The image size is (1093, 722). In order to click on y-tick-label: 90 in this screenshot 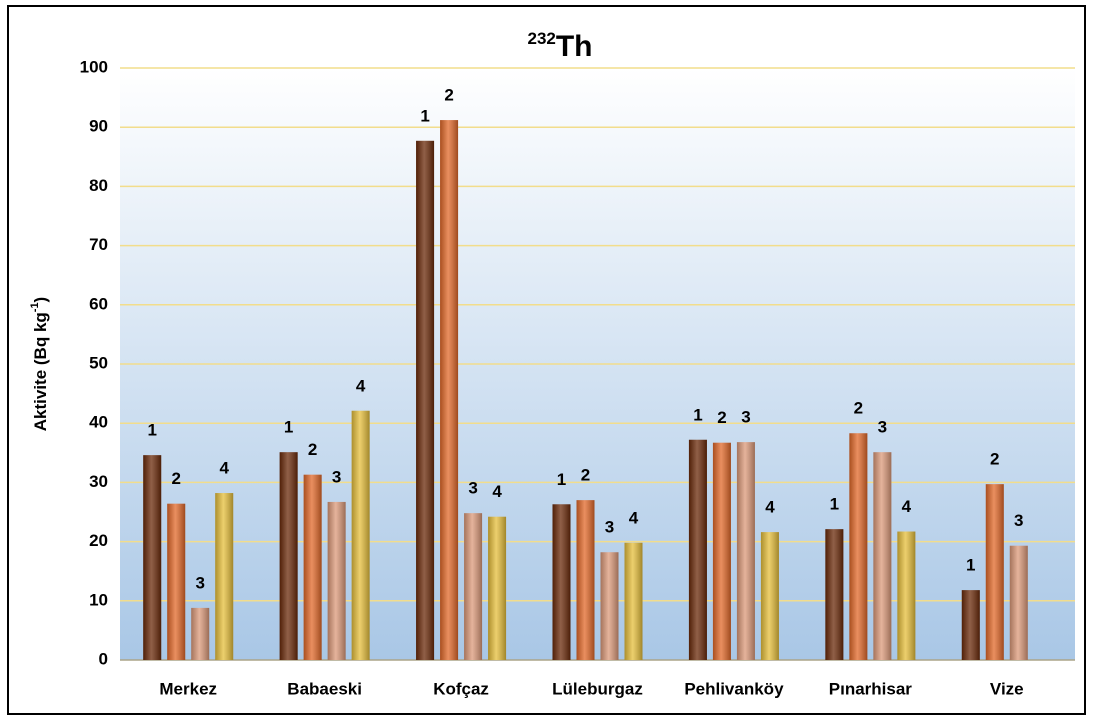, I will do `click(98, 126)`.